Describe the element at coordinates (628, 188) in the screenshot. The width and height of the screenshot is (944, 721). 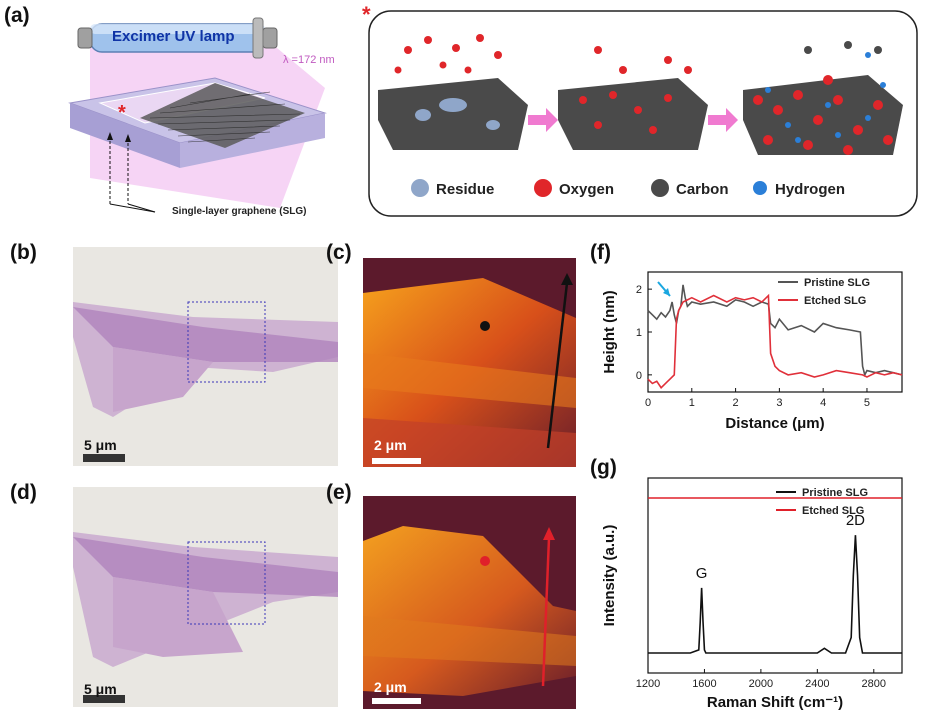
I see `molecule-legend: Residue Oxygen Carbon Hydrogen` at that location.